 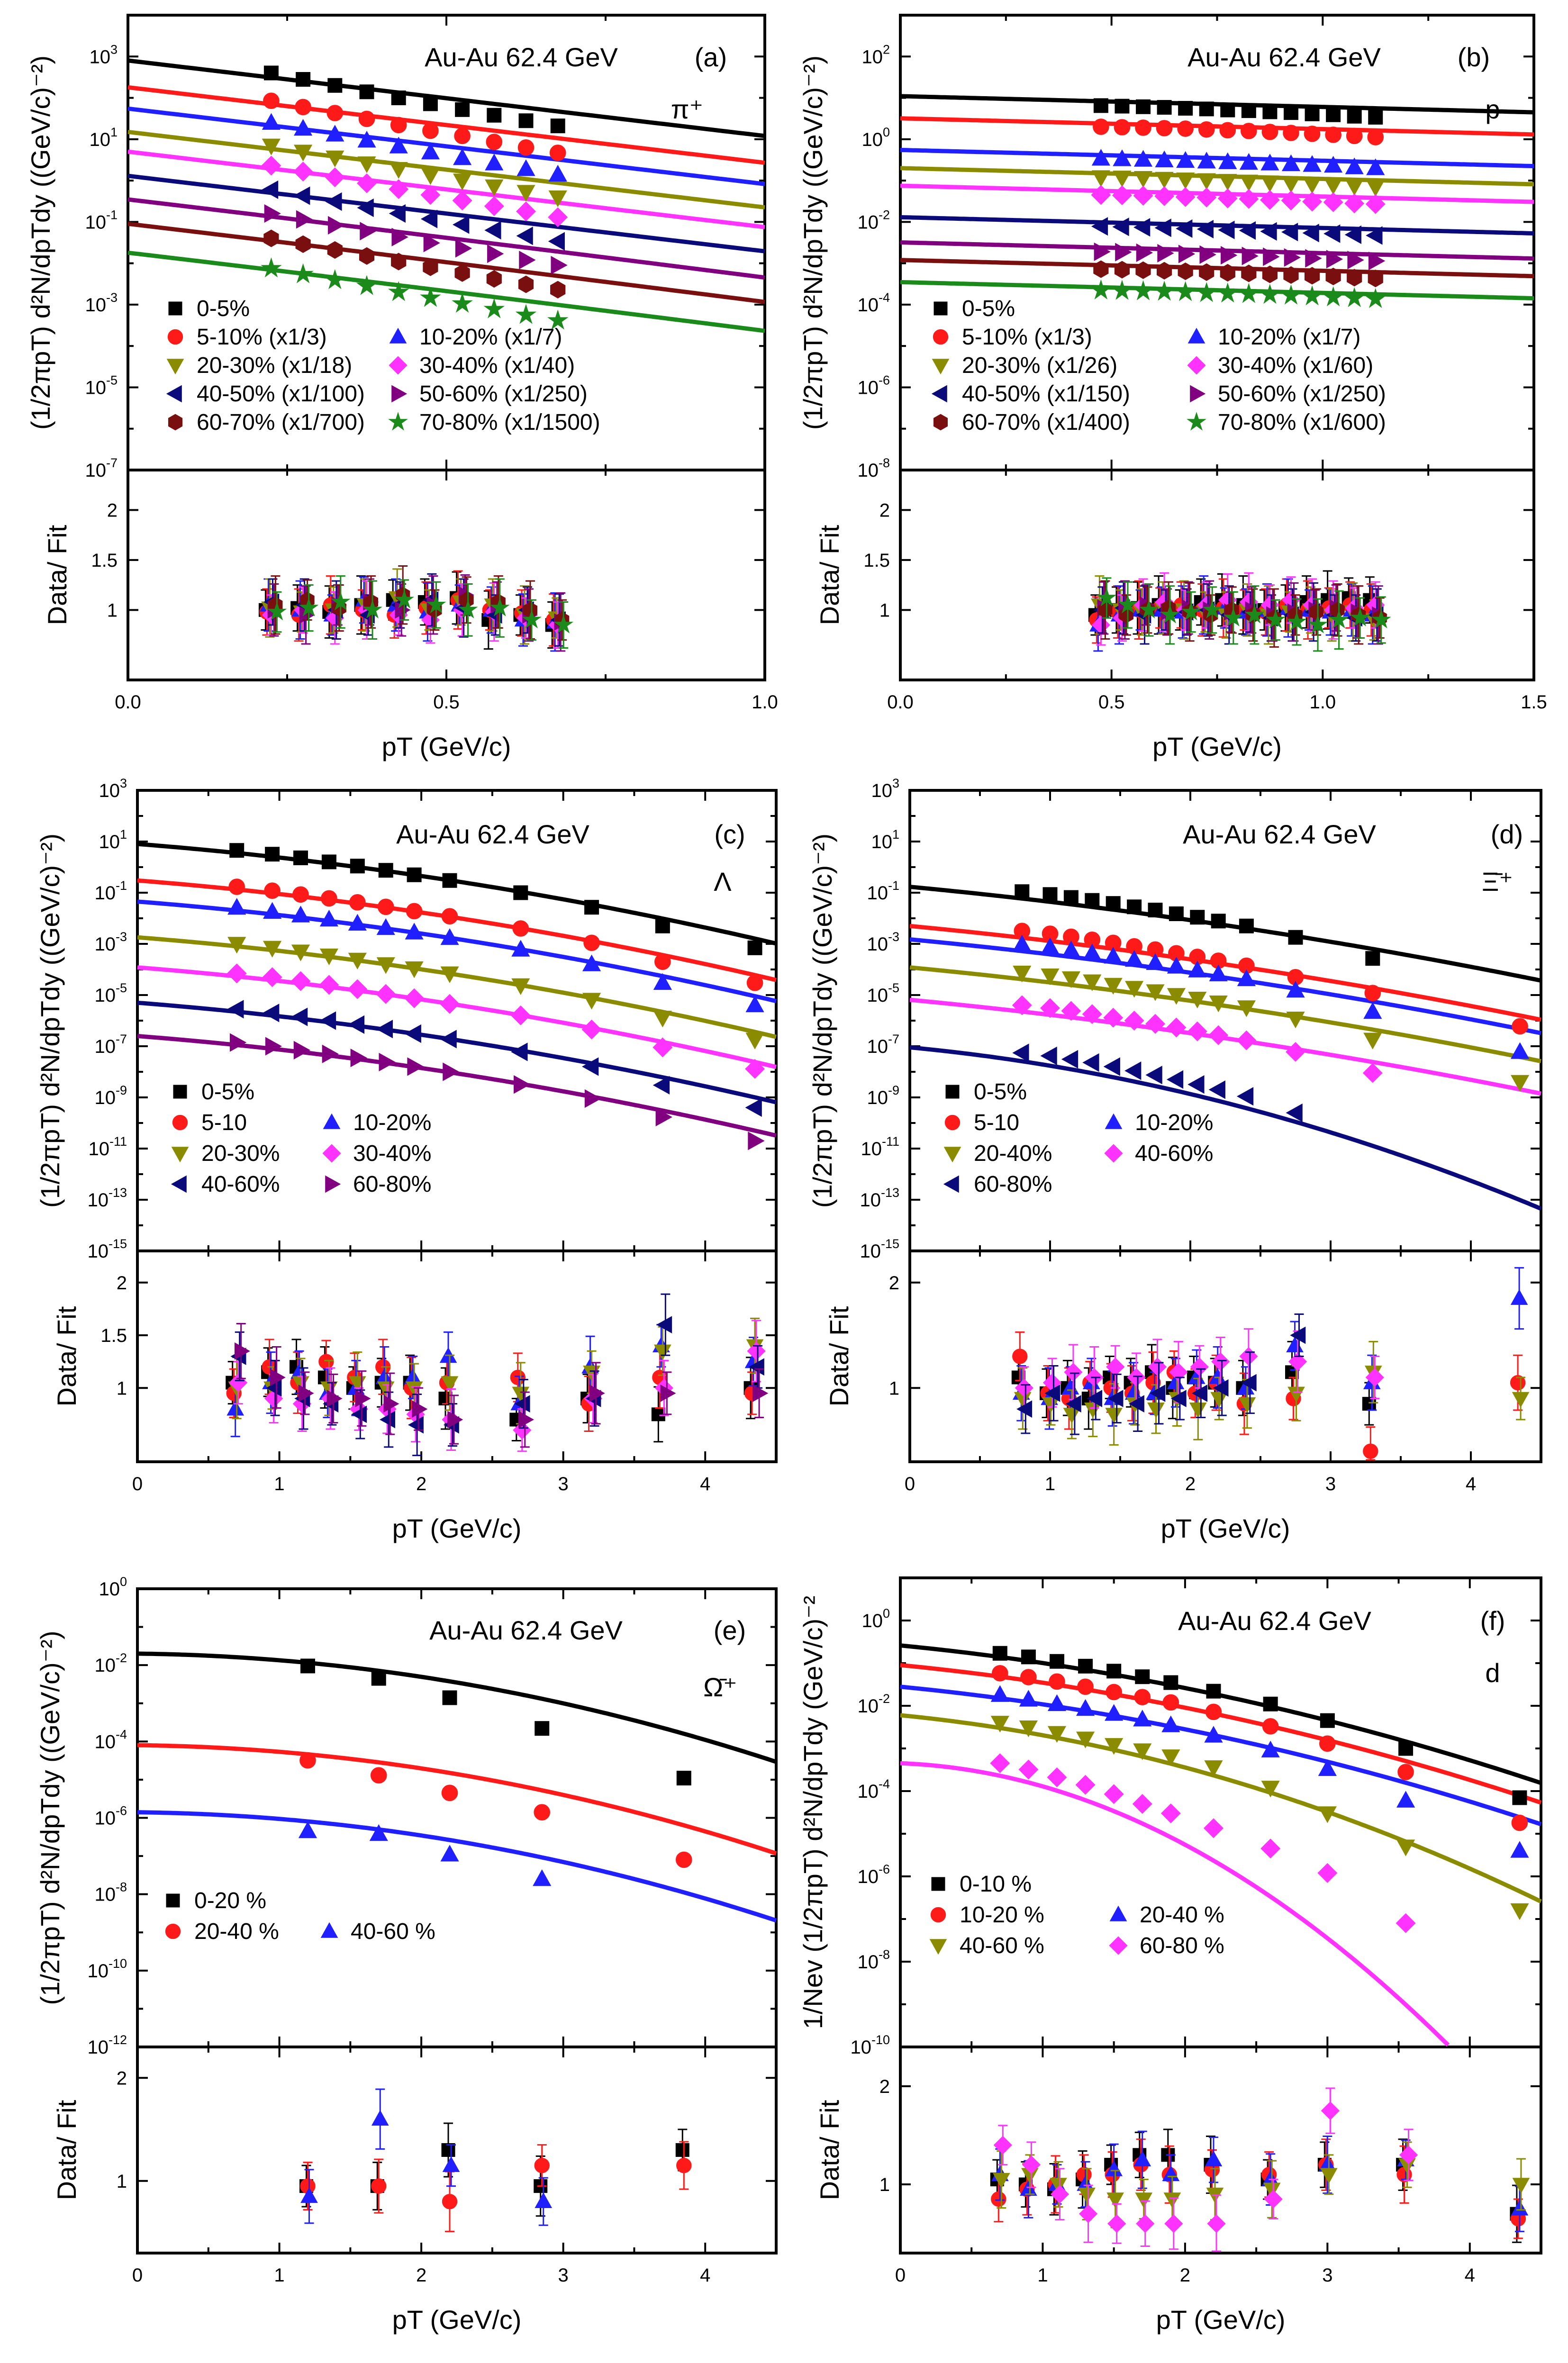 What do you see at coordinates (1182, 1946) in the screenshot?
I see `legend-label: 60-80 %` at bounding box center [1182, 1946].